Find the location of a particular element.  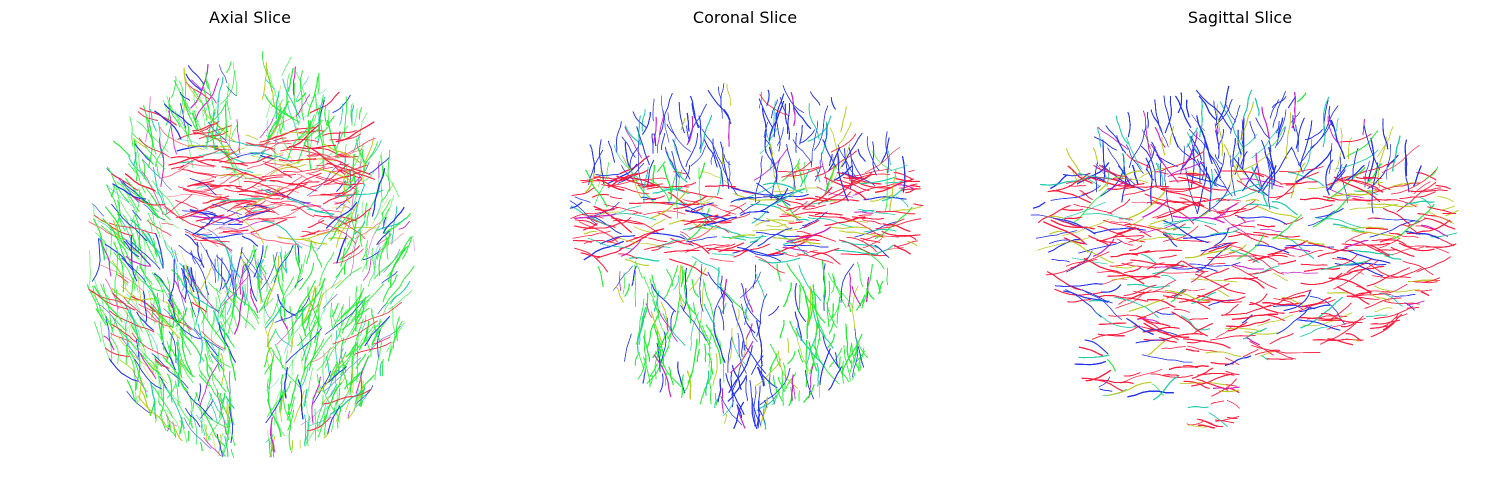

axial-title: Axial Slice is located at coordinates (250, 17).